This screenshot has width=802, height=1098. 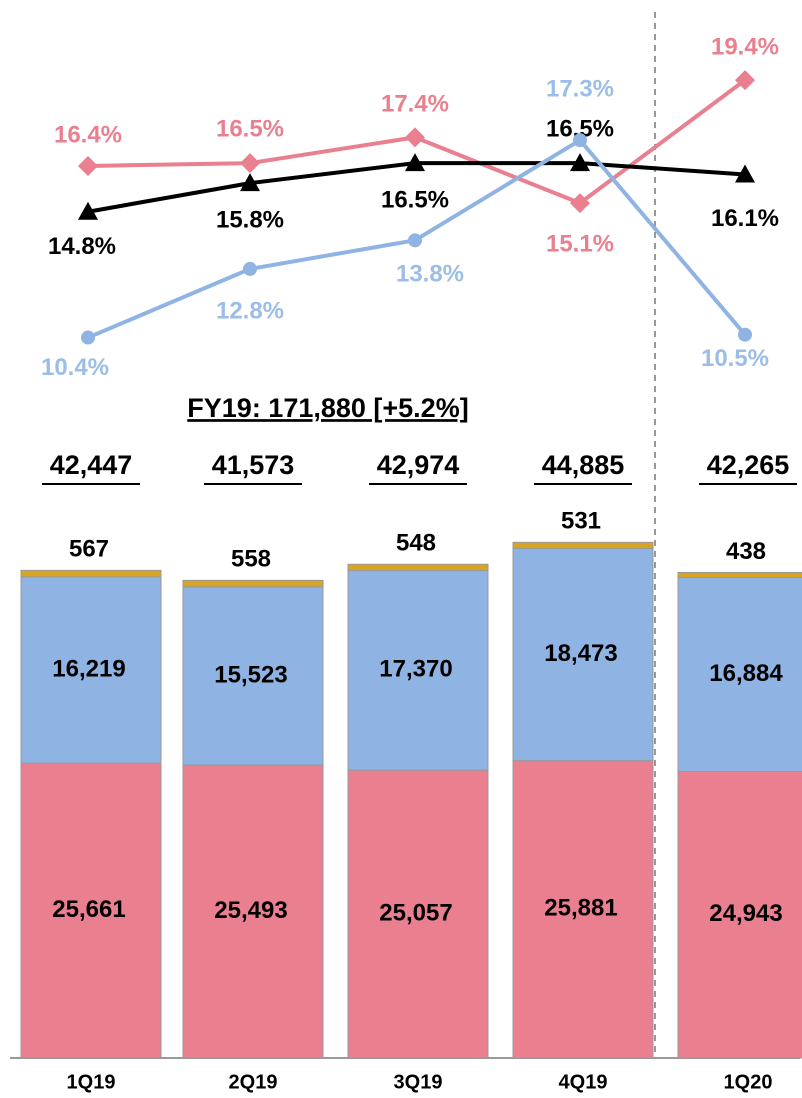 What do you see at coordinates (583, 465) in the screenshot?
I see `total-label: 44,885` at bounding box center [583, 465].